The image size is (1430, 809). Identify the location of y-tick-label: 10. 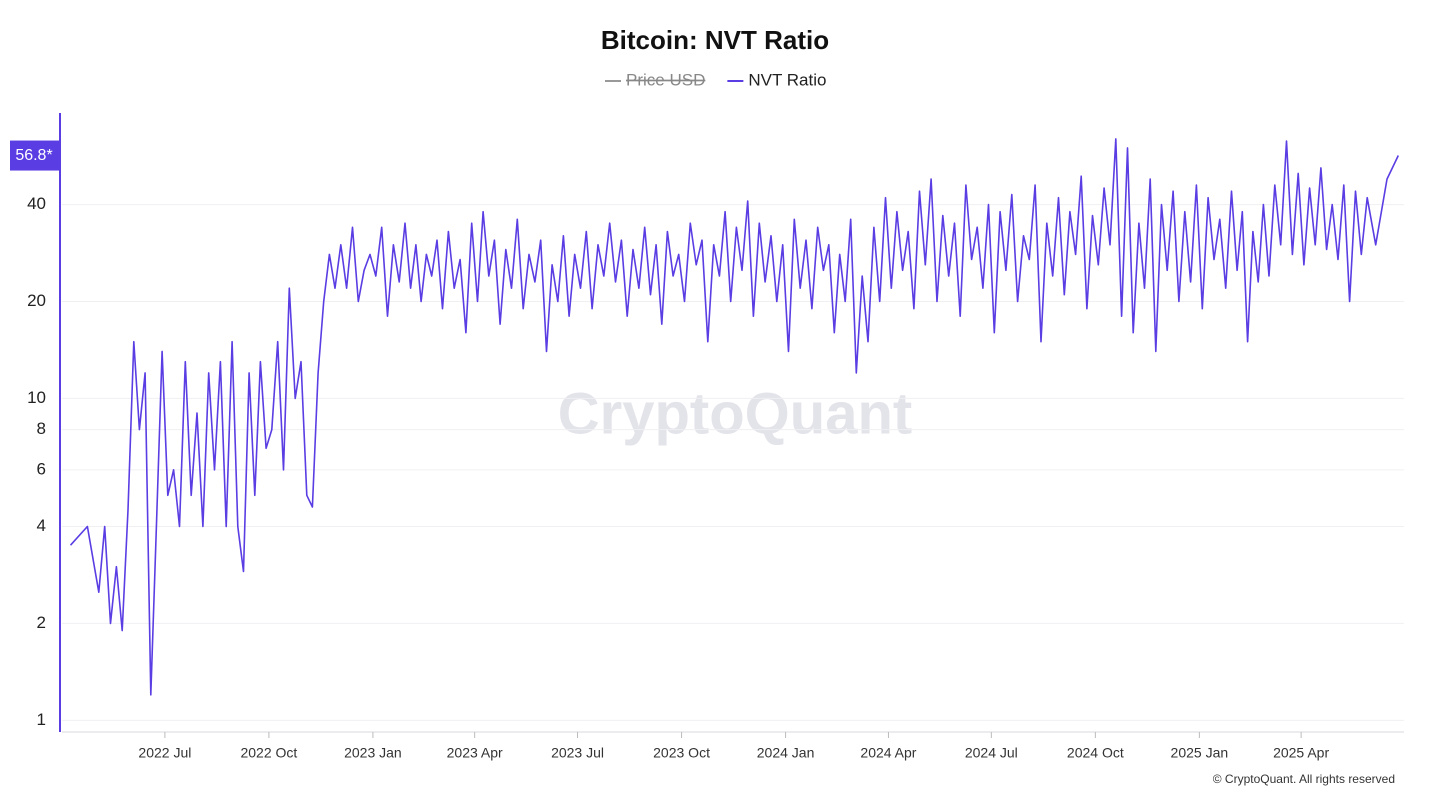
(36, 397).